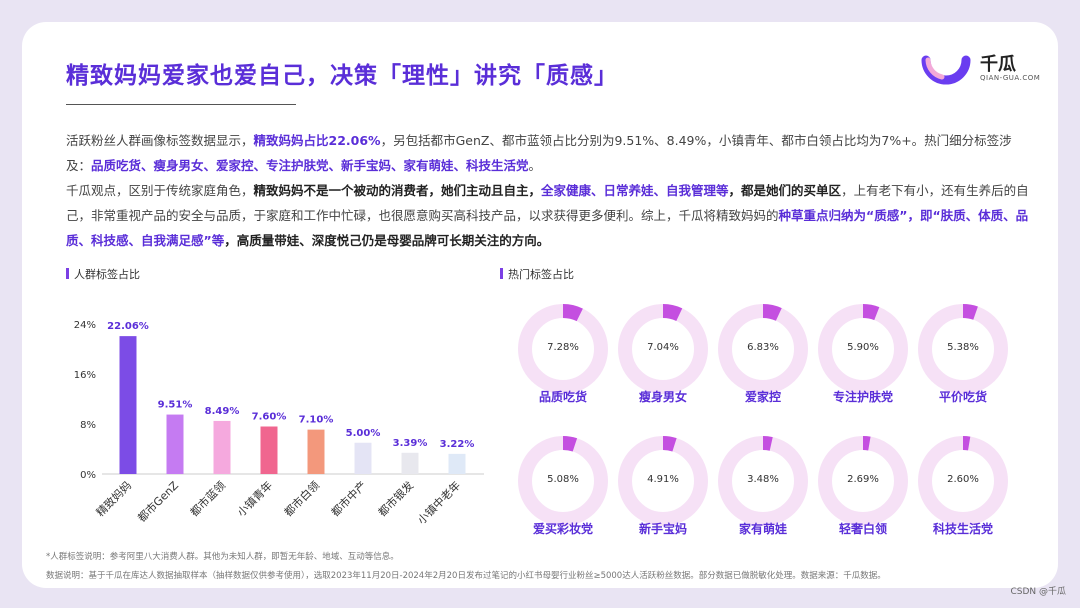  What do you see at coordinates (316, 420) in the screenshot?
I see `bar-value-label: 7.10%` at bounding box center [316, 420].